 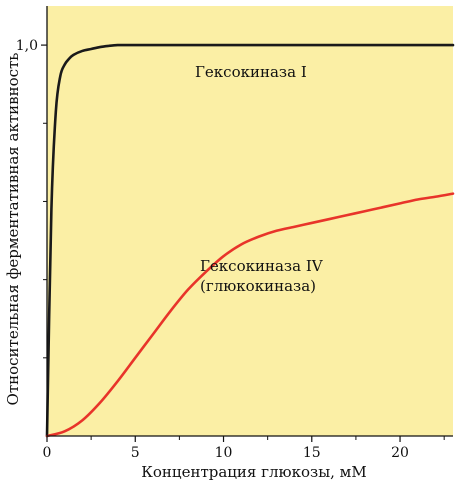 I want to click on x-ticks: 0 5 10 15 20, so click(x=244, y=448).